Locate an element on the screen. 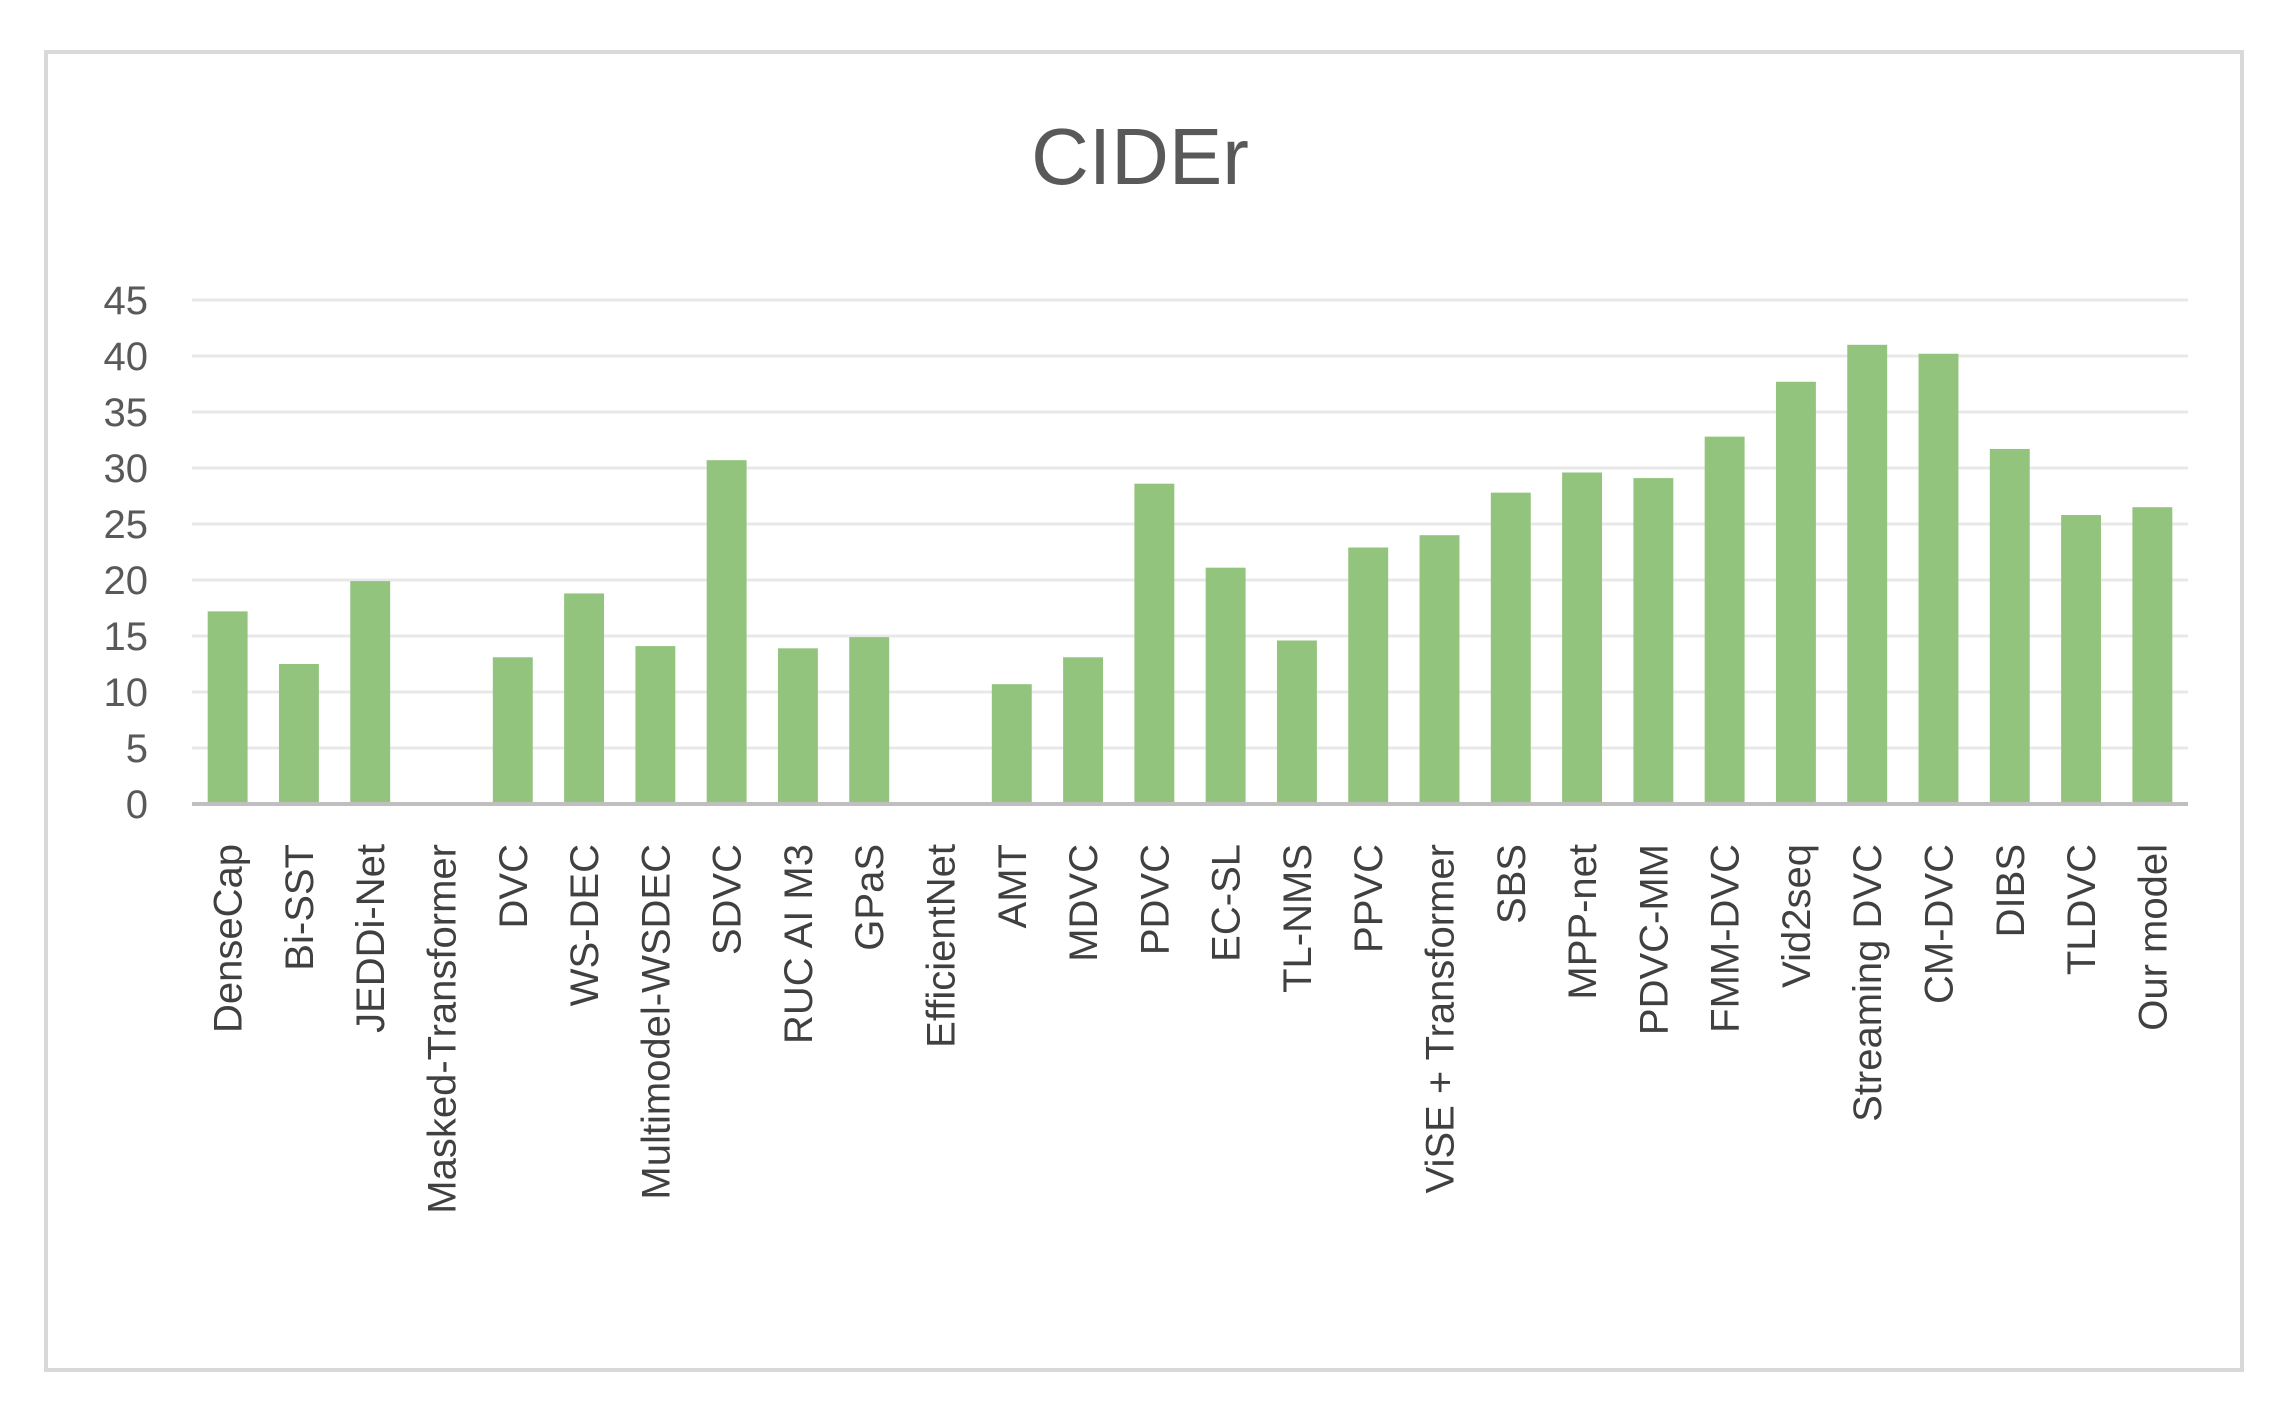 The image size is (2292, 1416). x-category-label: ViSE + Transformer is located at coordinates (1441, 1018).